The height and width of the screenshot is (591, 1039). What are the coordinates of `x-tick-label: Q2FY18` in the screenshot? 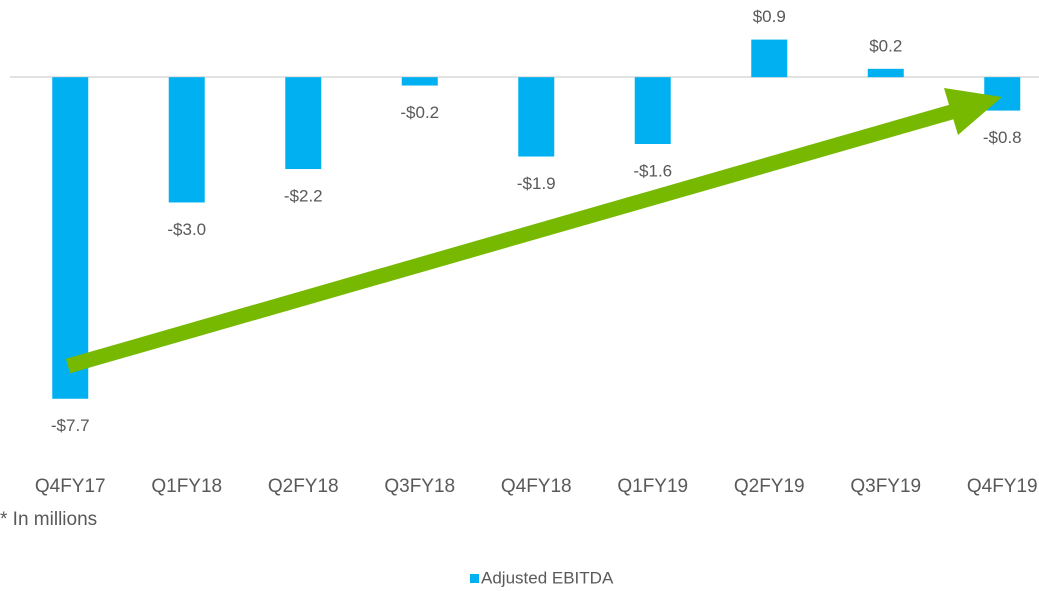 It's located at (303, 486).